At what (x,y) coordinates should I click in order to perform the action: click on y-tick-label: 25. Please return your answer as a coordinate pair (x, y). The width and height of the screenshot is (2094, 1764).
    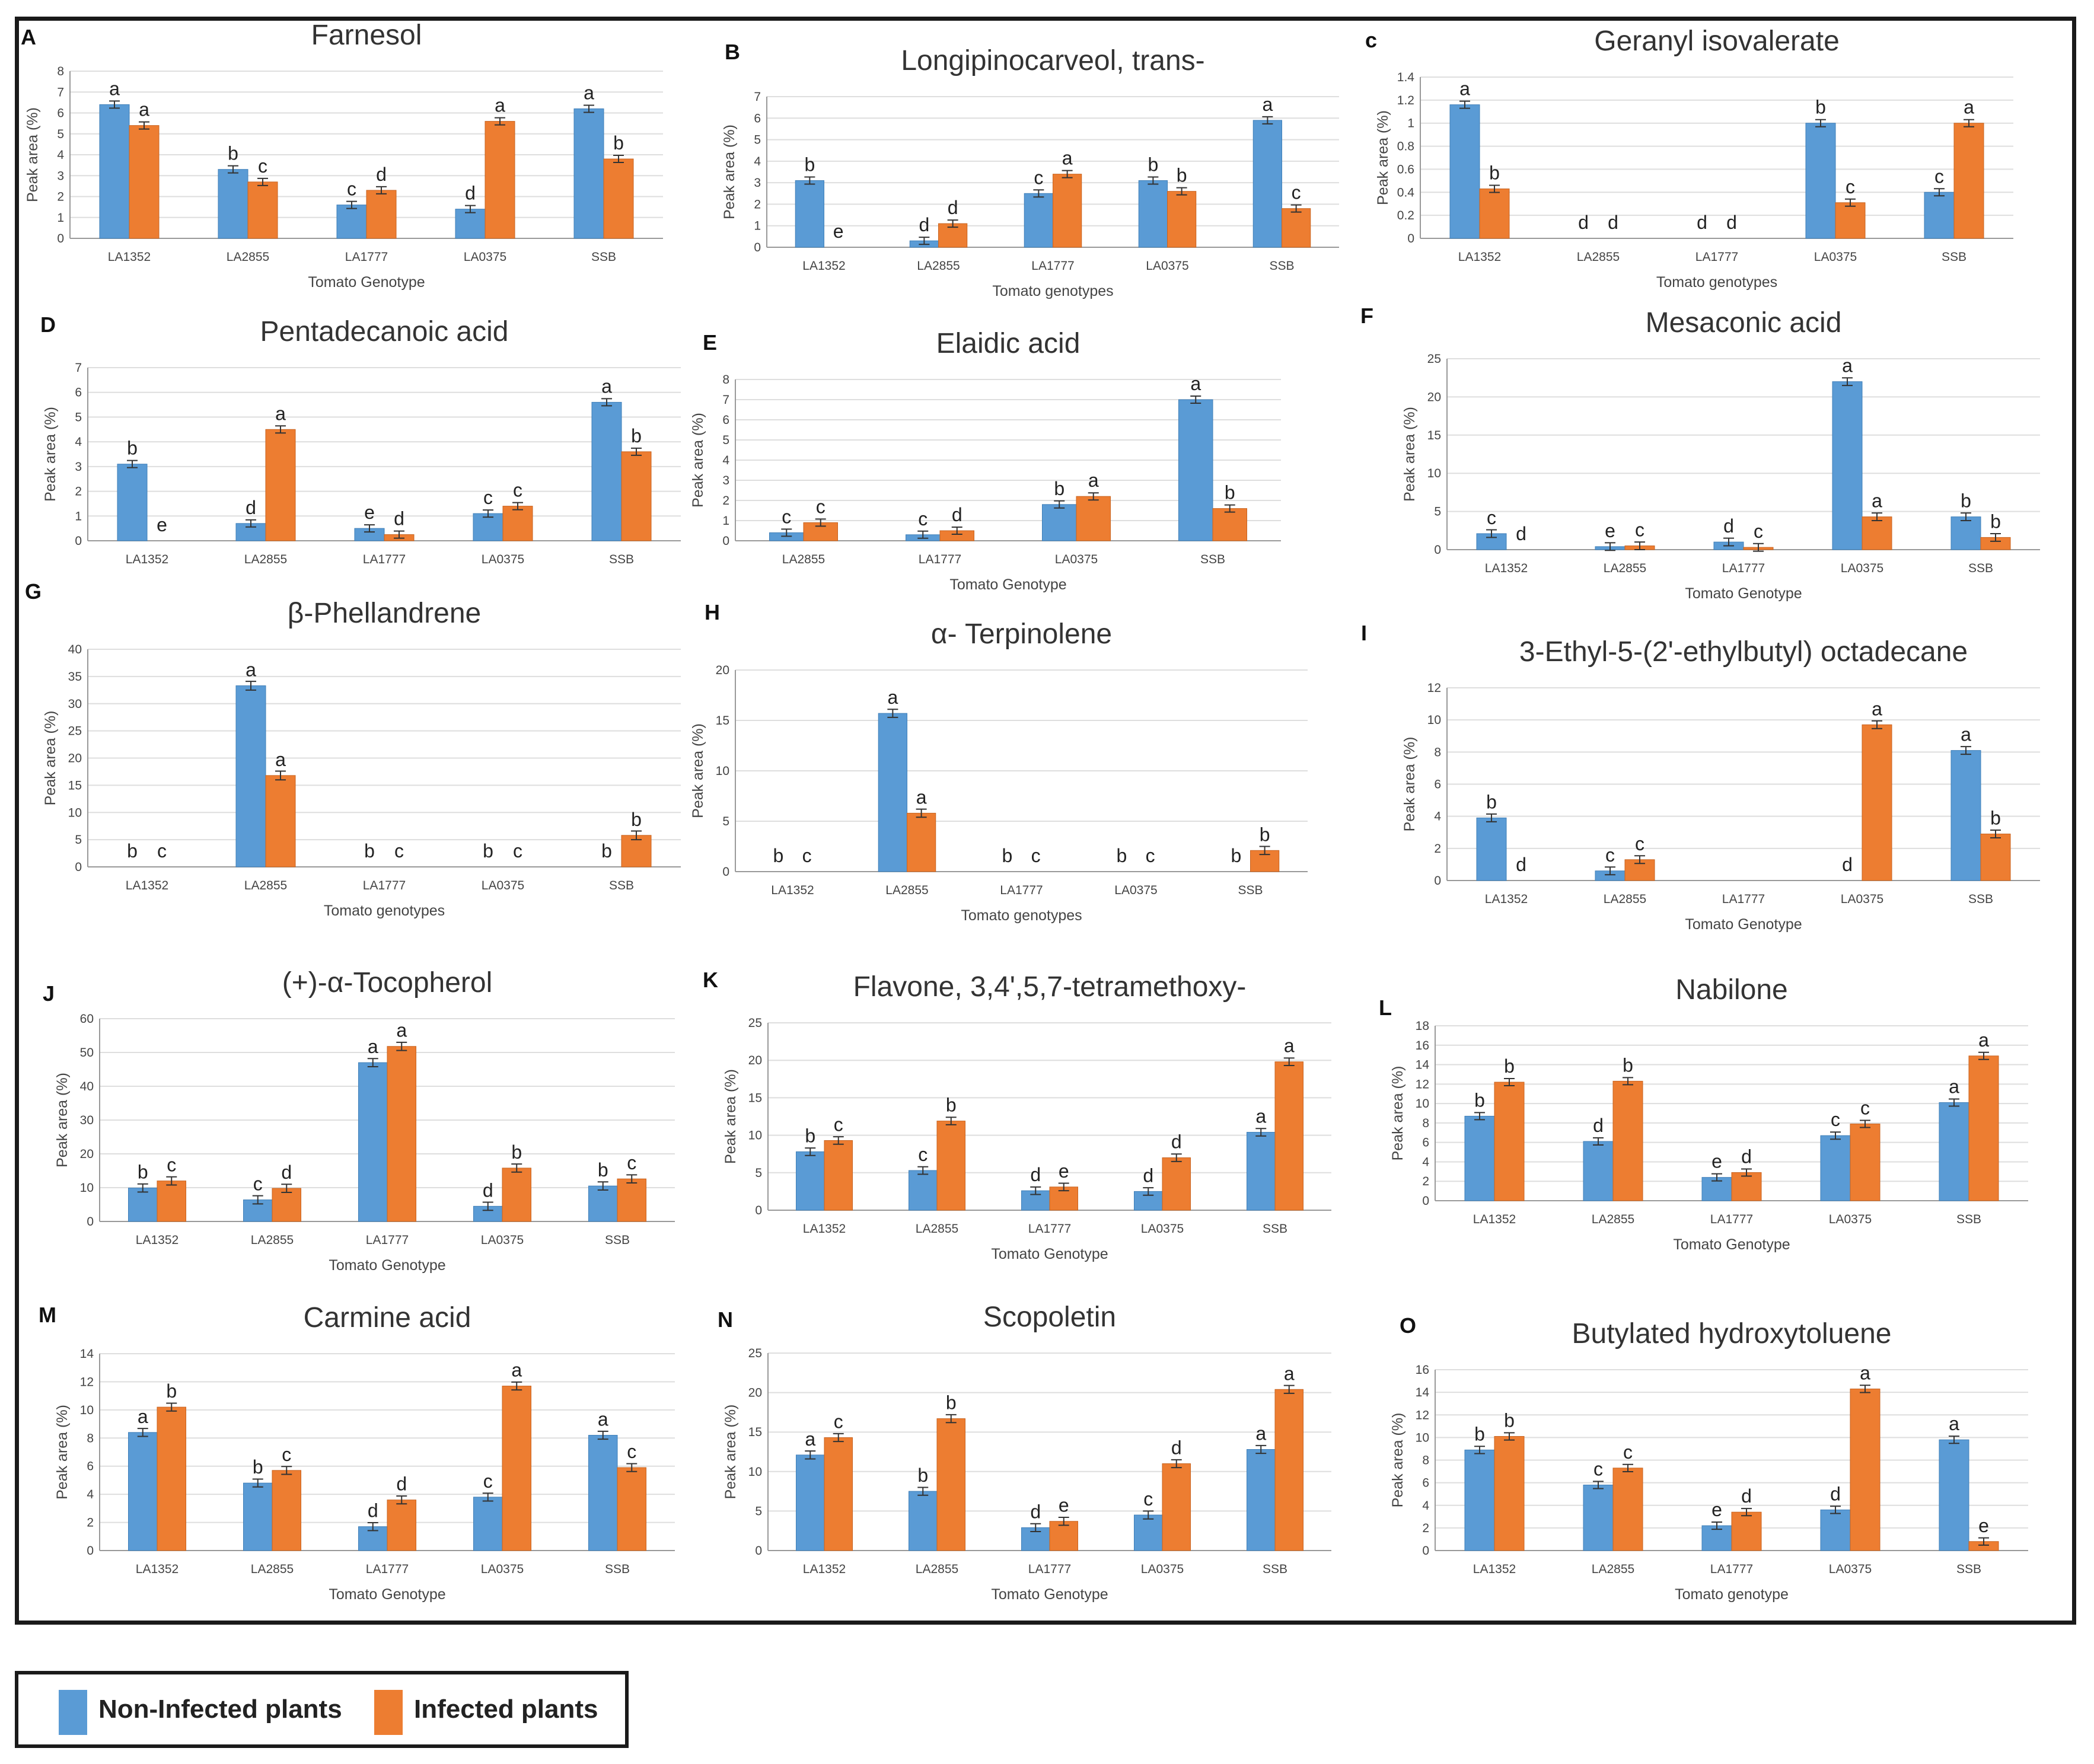
    Looking at the image, I should click on (75, 731).